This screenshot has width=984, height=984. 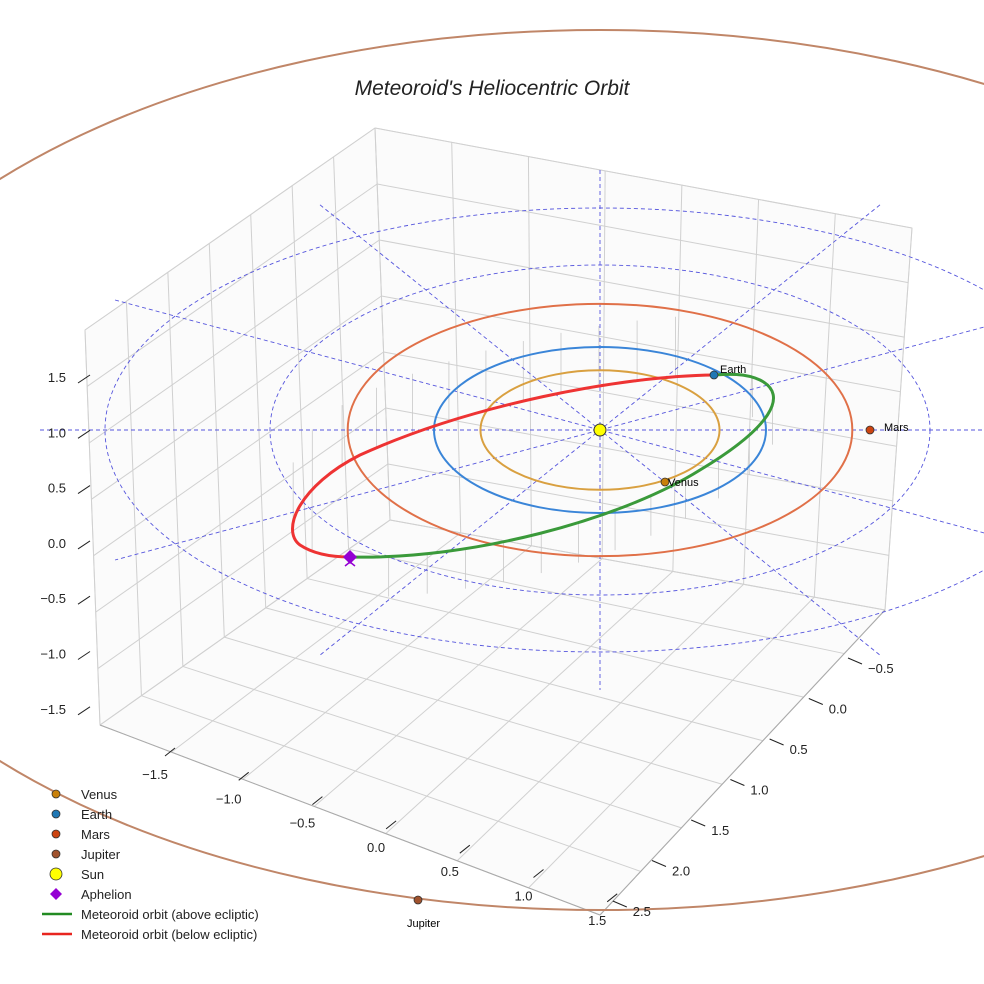 I want to click on jupiter-marker, so click(x=418, y=900).